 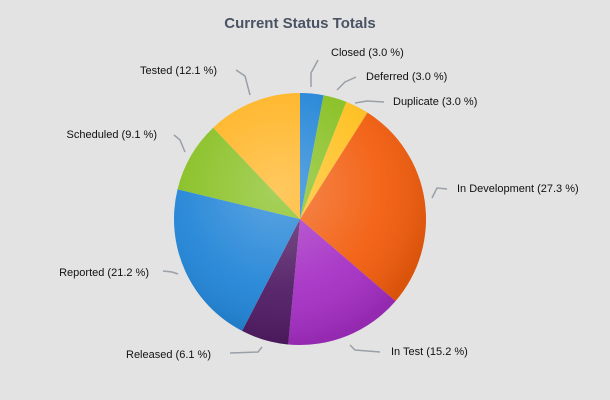 I want to click on slice-label: Scheduled (9.1 %), so click(x=112, y=135).